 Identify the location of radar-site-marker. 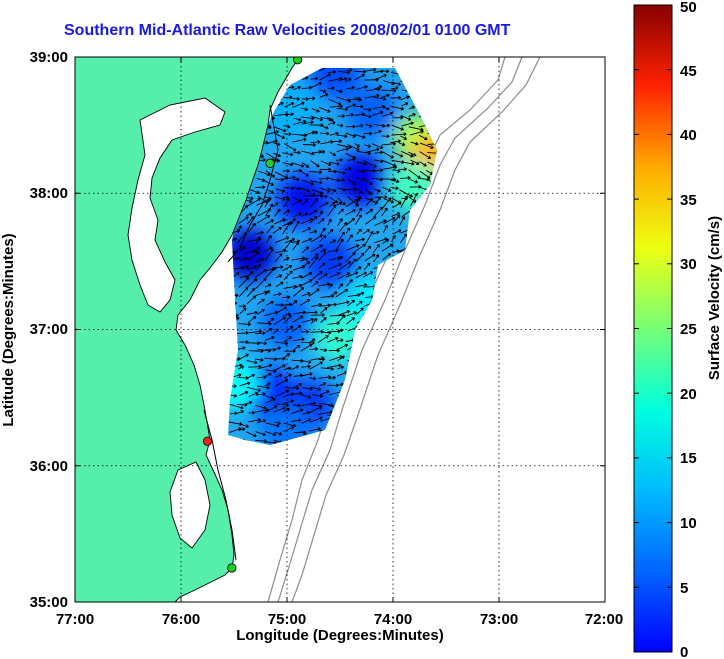
(232, 568).